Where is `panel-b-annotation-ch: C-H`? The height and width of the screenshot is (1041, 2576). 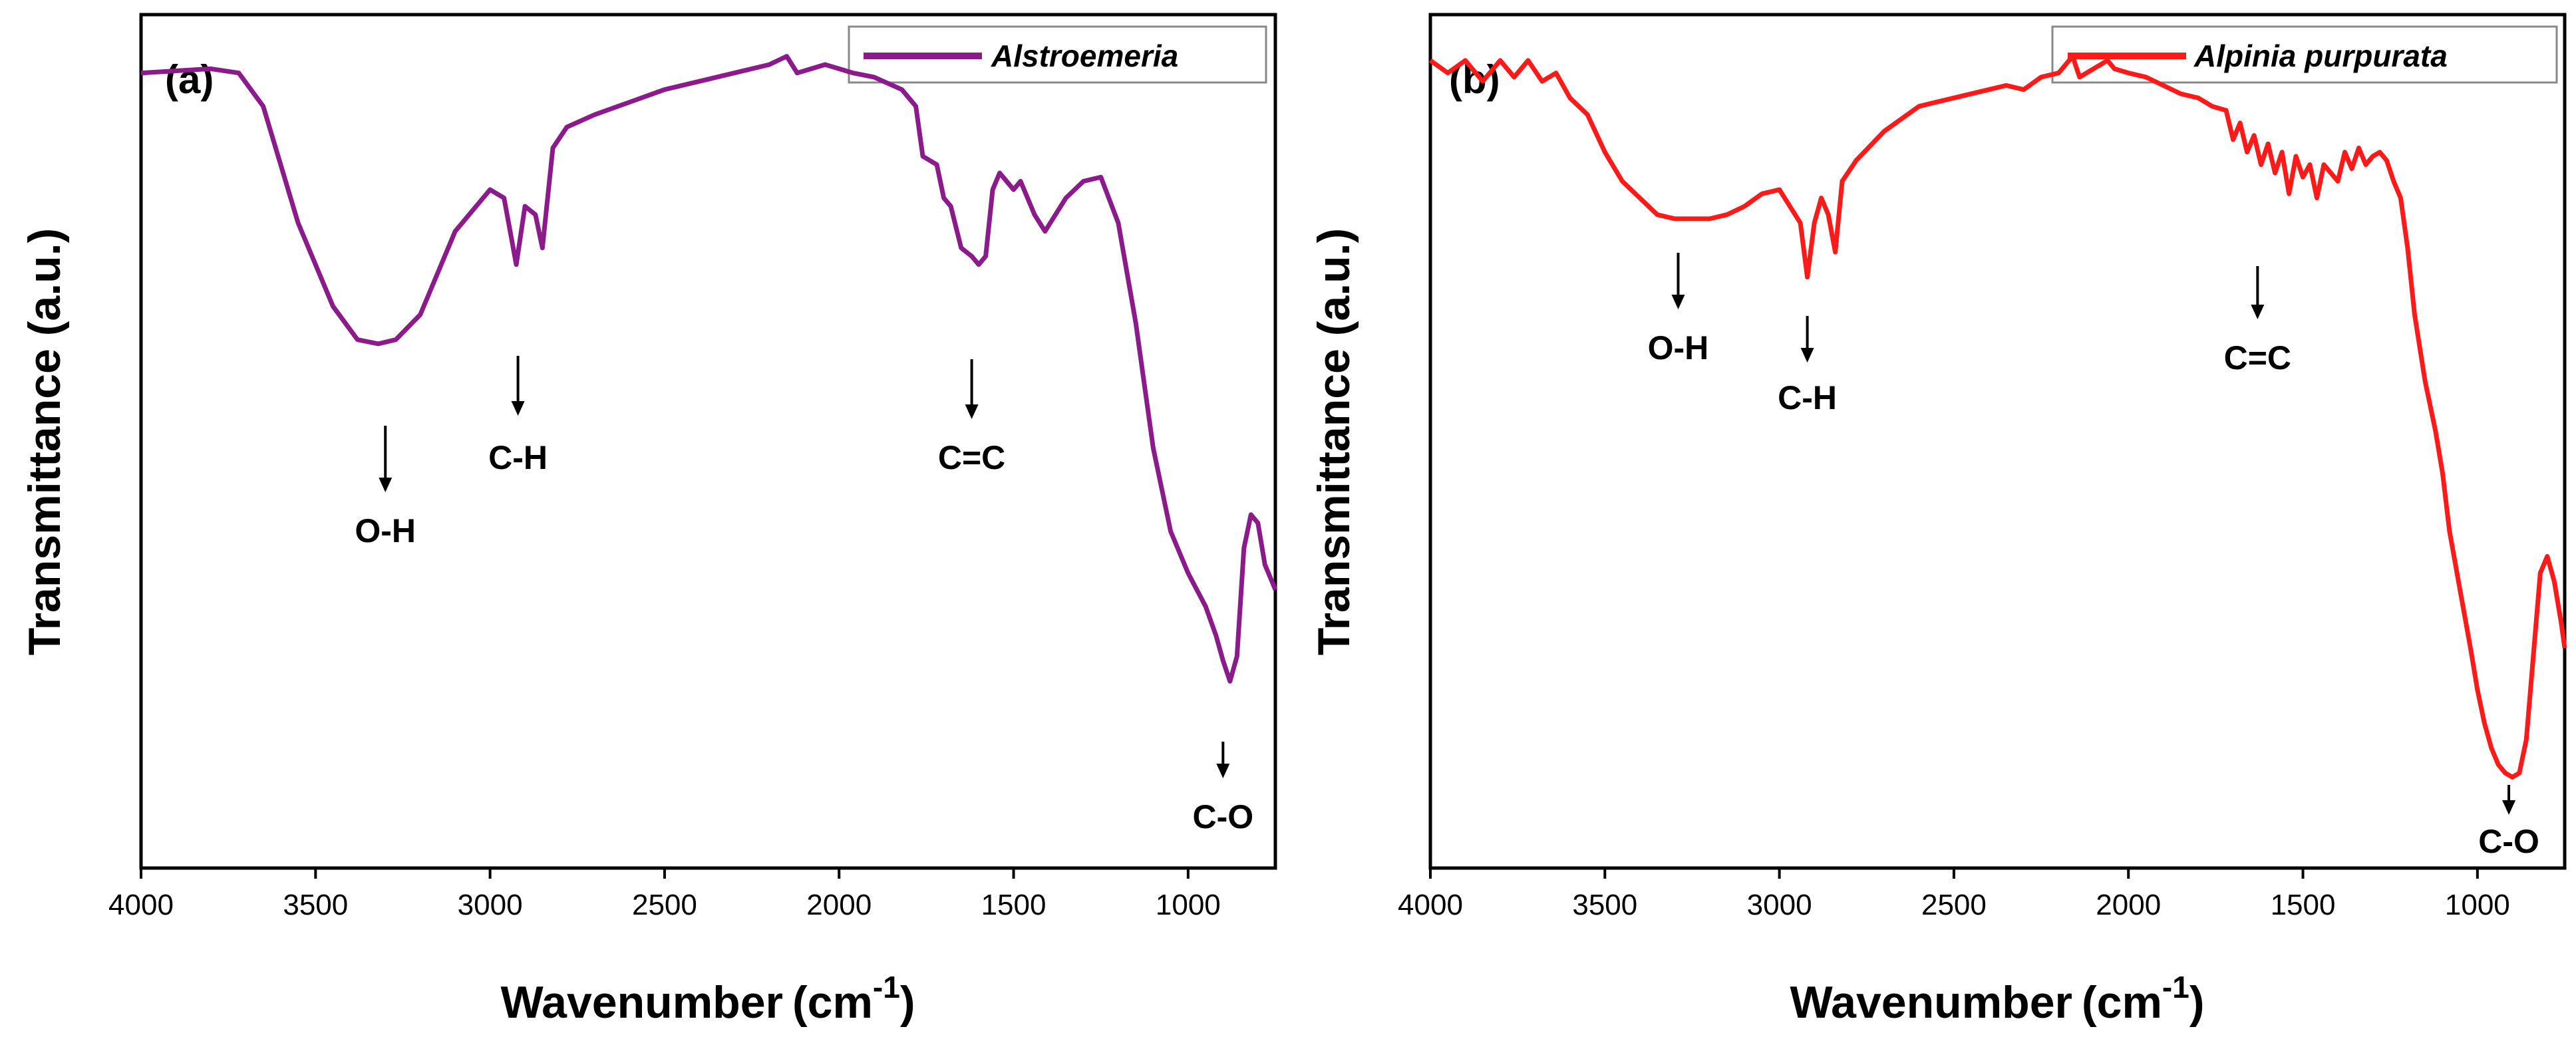
panel-b-annotation-ch: C-H is located at coordinates (1807, 366).